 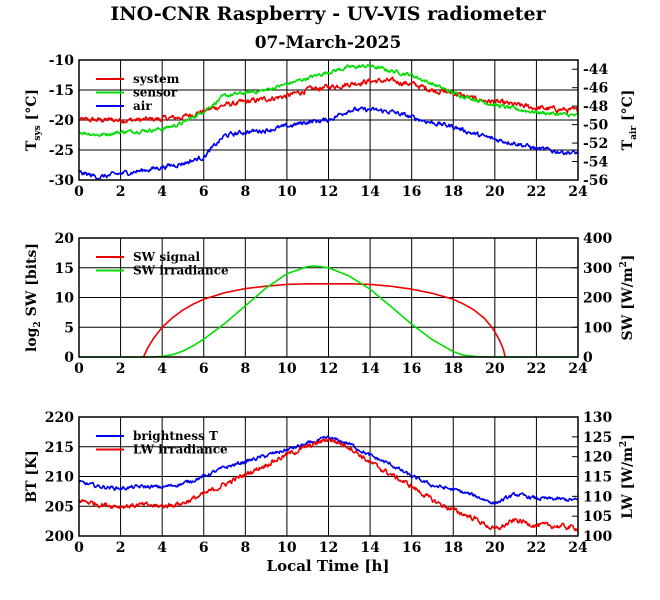 What do you see at coordinates (62, 121) in the screenshot?
I see `y-tick-label: -20` at bounding box center [62, 121].